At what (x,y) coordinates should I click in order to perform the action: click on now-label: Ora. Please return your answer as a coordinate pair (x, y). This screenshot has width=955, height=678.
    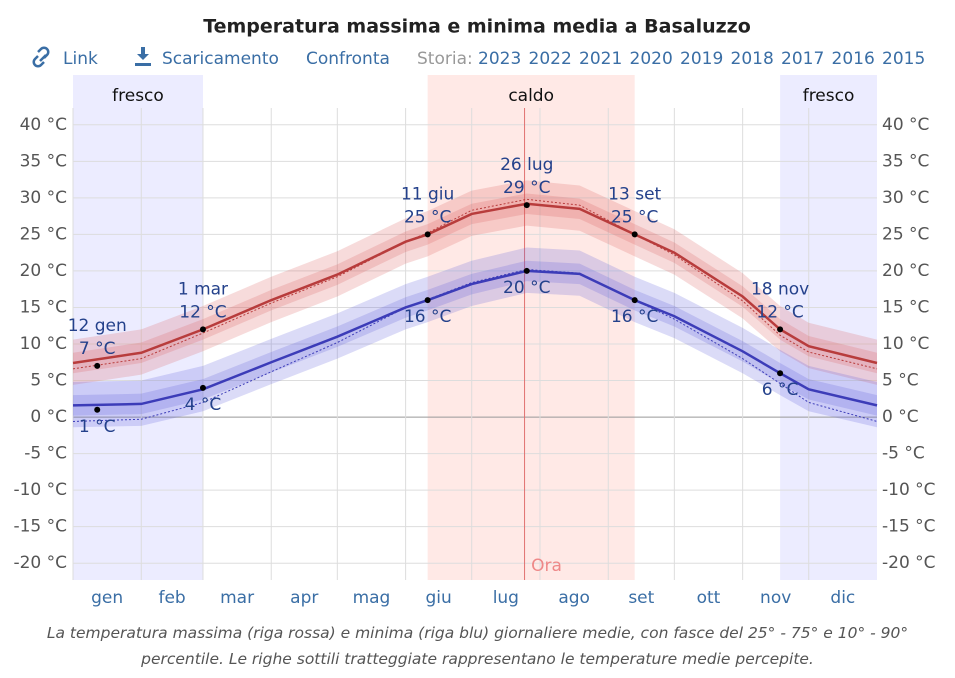
    Looking at the image, I should click on (546, 566).